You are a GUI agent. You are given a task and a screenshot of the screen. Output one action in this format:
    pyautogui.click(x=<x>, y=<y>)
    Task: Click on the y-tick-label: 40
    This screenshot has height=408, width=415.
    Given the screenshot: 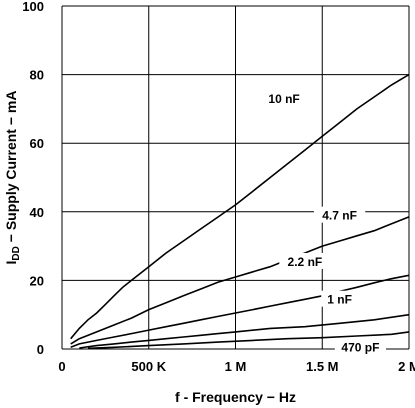 What is the action you would take?
    pyautogui.click(x=37, y=212)
    